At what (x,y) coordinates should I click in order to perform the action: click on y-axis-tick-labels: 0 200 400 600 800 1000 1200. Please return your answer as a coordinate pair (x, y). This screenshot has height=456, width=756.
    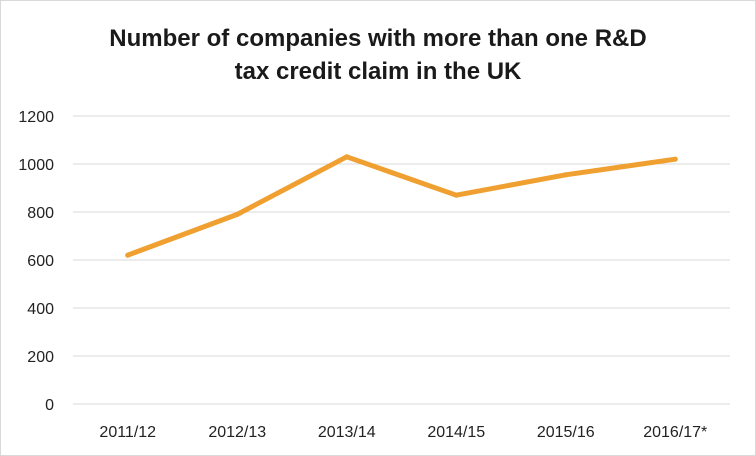
    Looking at the image, I should click on (36, 261).